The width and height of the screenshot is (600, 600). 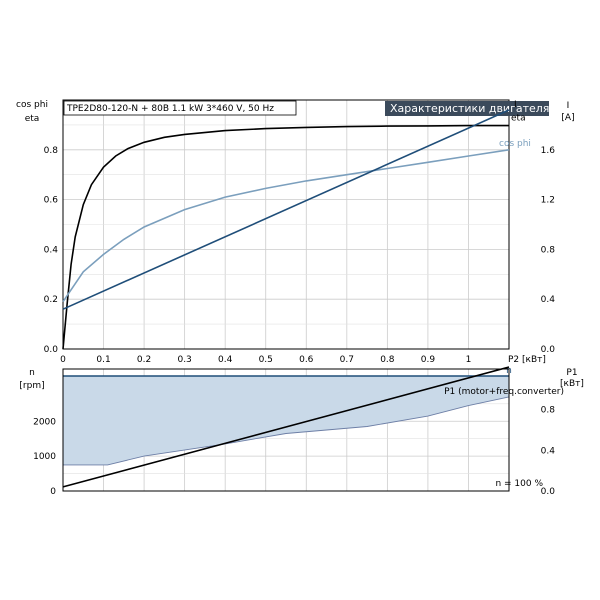 I want to click on y-left-label-n: n, so click(x=32, y=373).